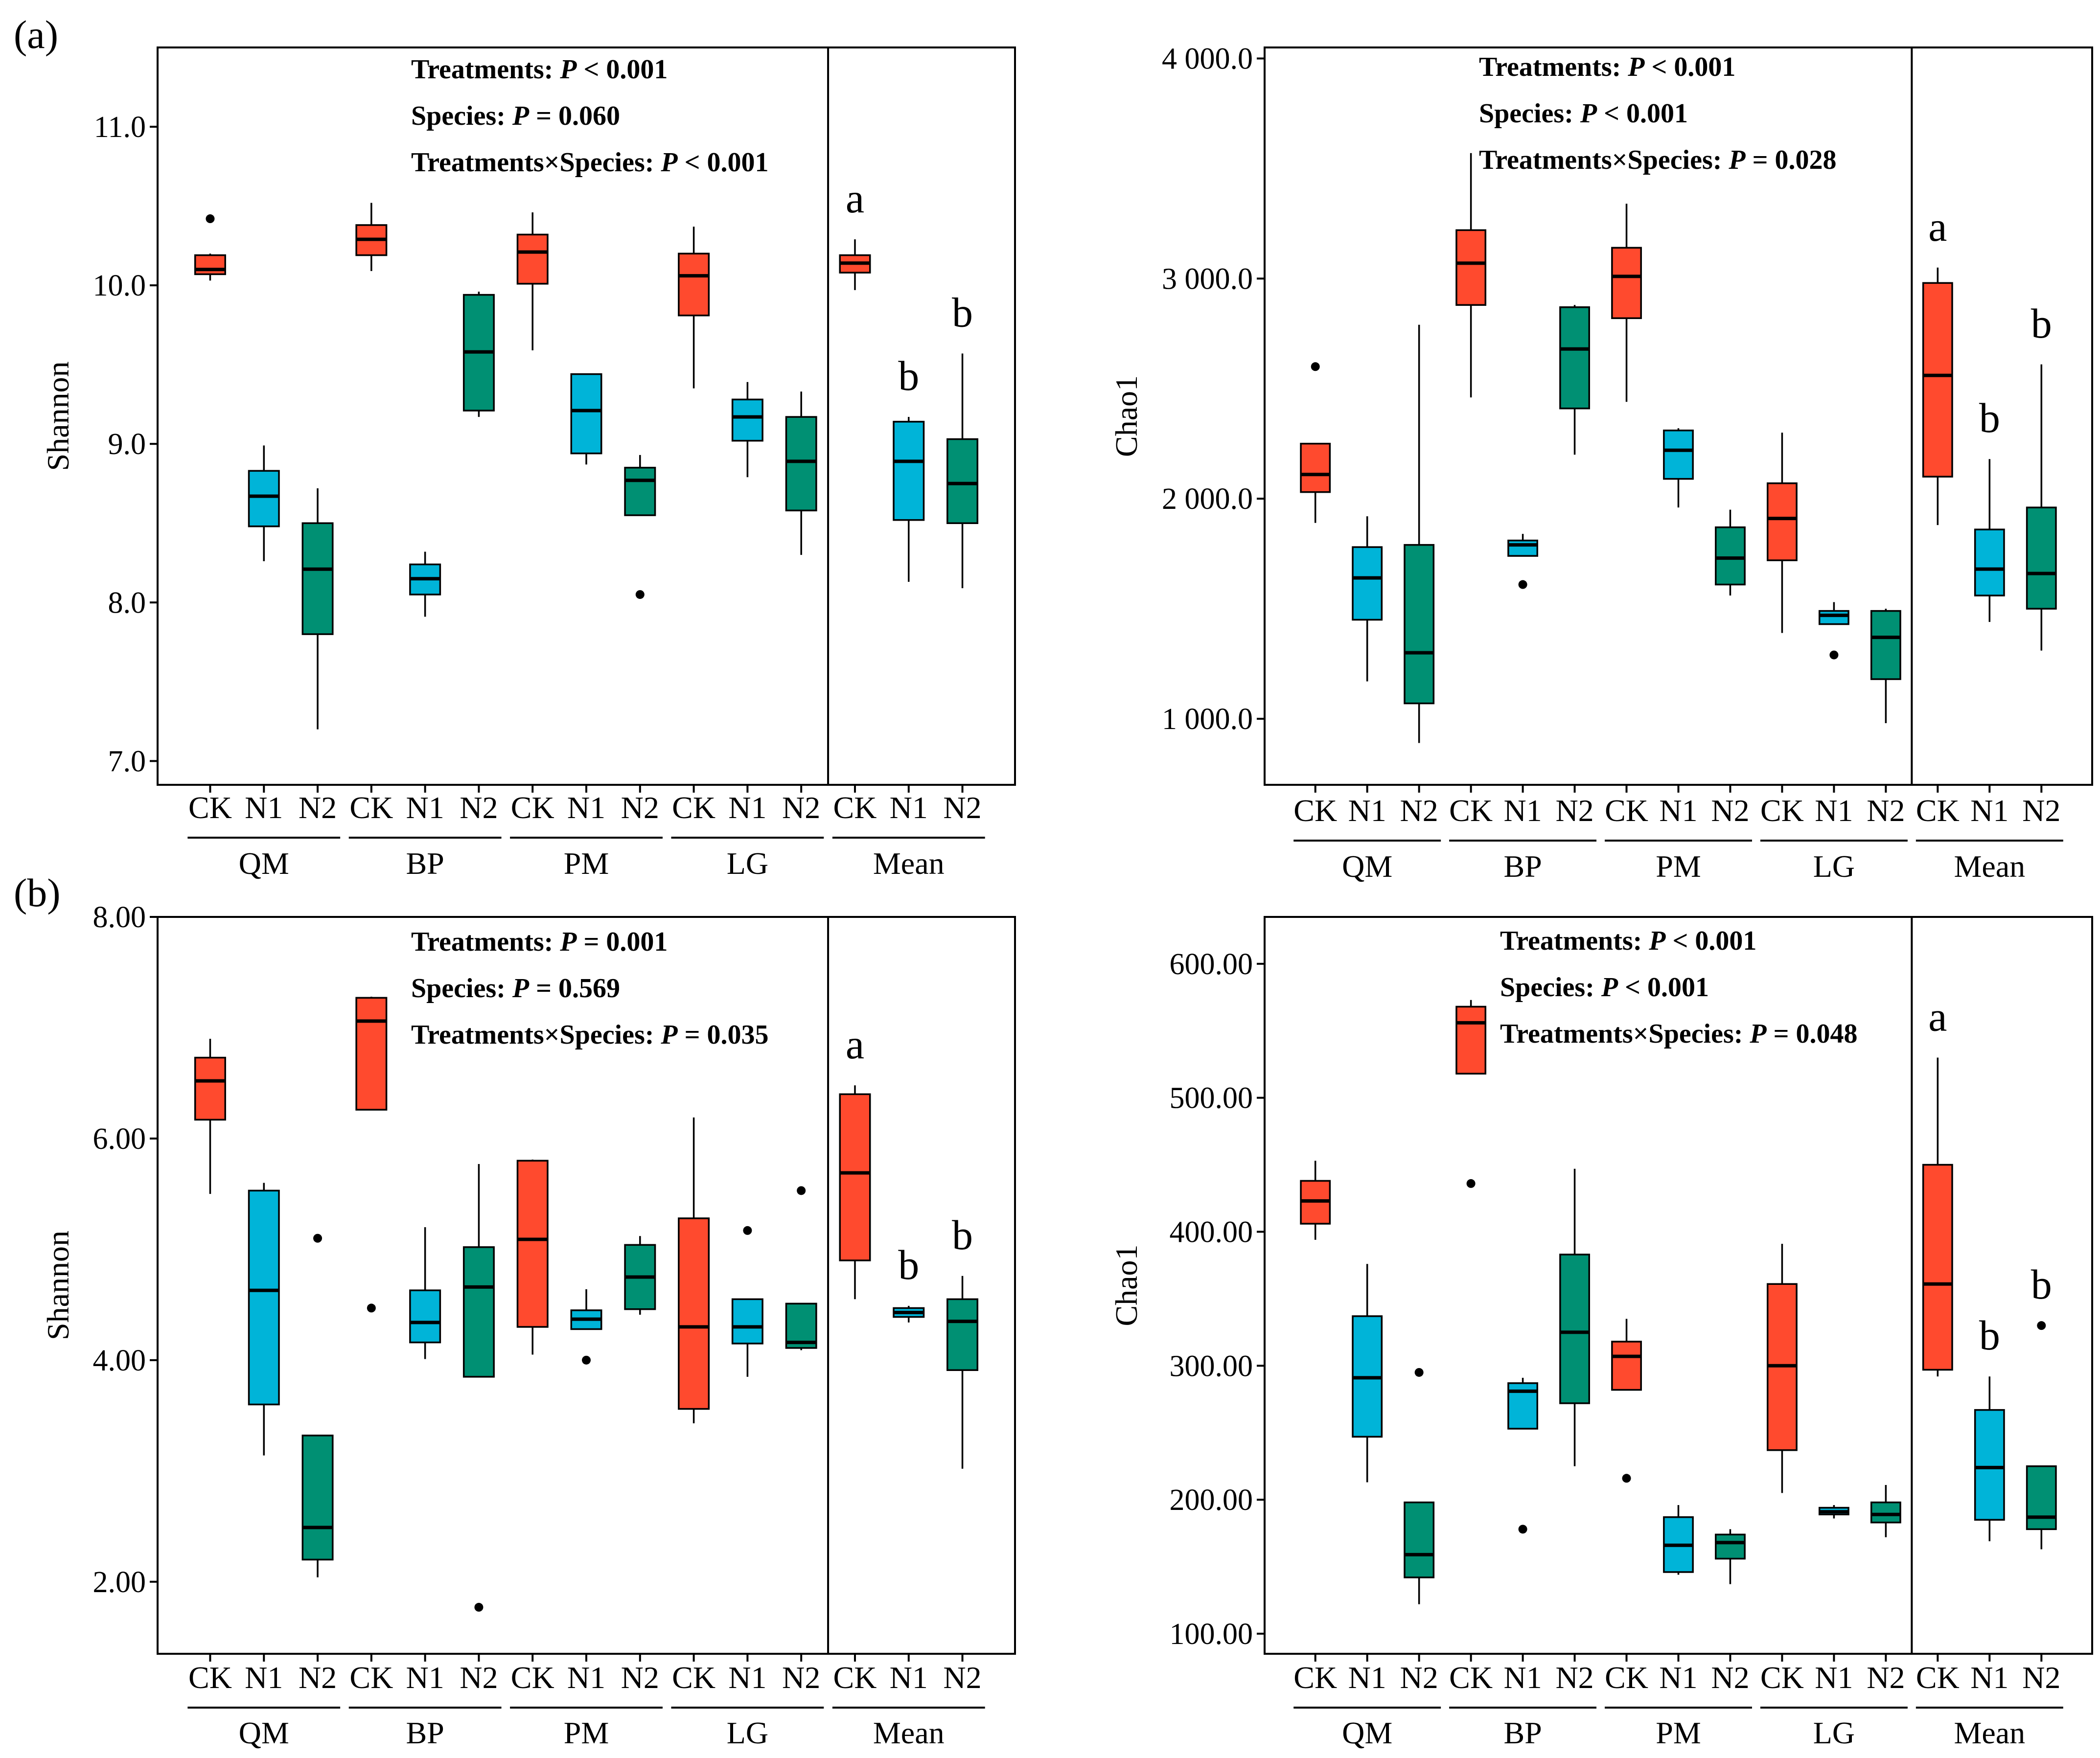 This screenshot has height=1758, width=2100. Describe the element at coordinates (515, 988) in the screenshot. I see `stat-line: Species: P = 0.569` at that location.